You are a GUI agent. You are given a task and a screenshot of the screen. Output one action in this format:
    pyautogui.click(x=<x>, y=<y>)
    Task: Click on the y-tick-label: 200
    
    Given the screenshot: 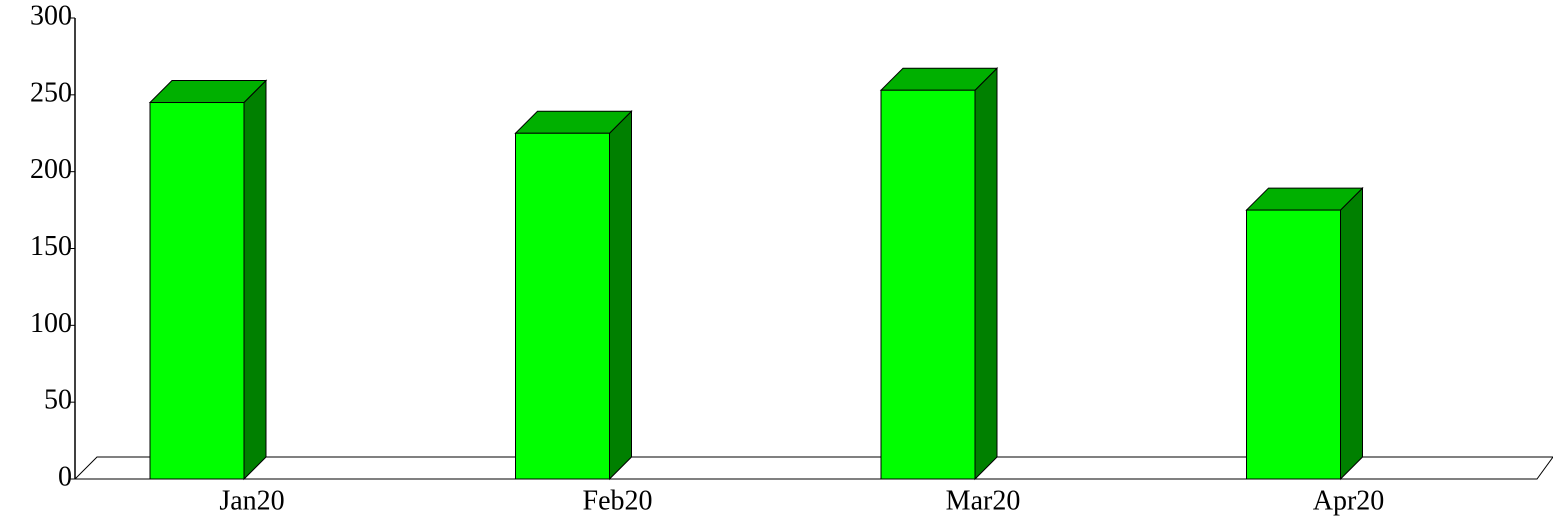 What is the action you would take?
    pyautogui.click(x=51, y=169)
    